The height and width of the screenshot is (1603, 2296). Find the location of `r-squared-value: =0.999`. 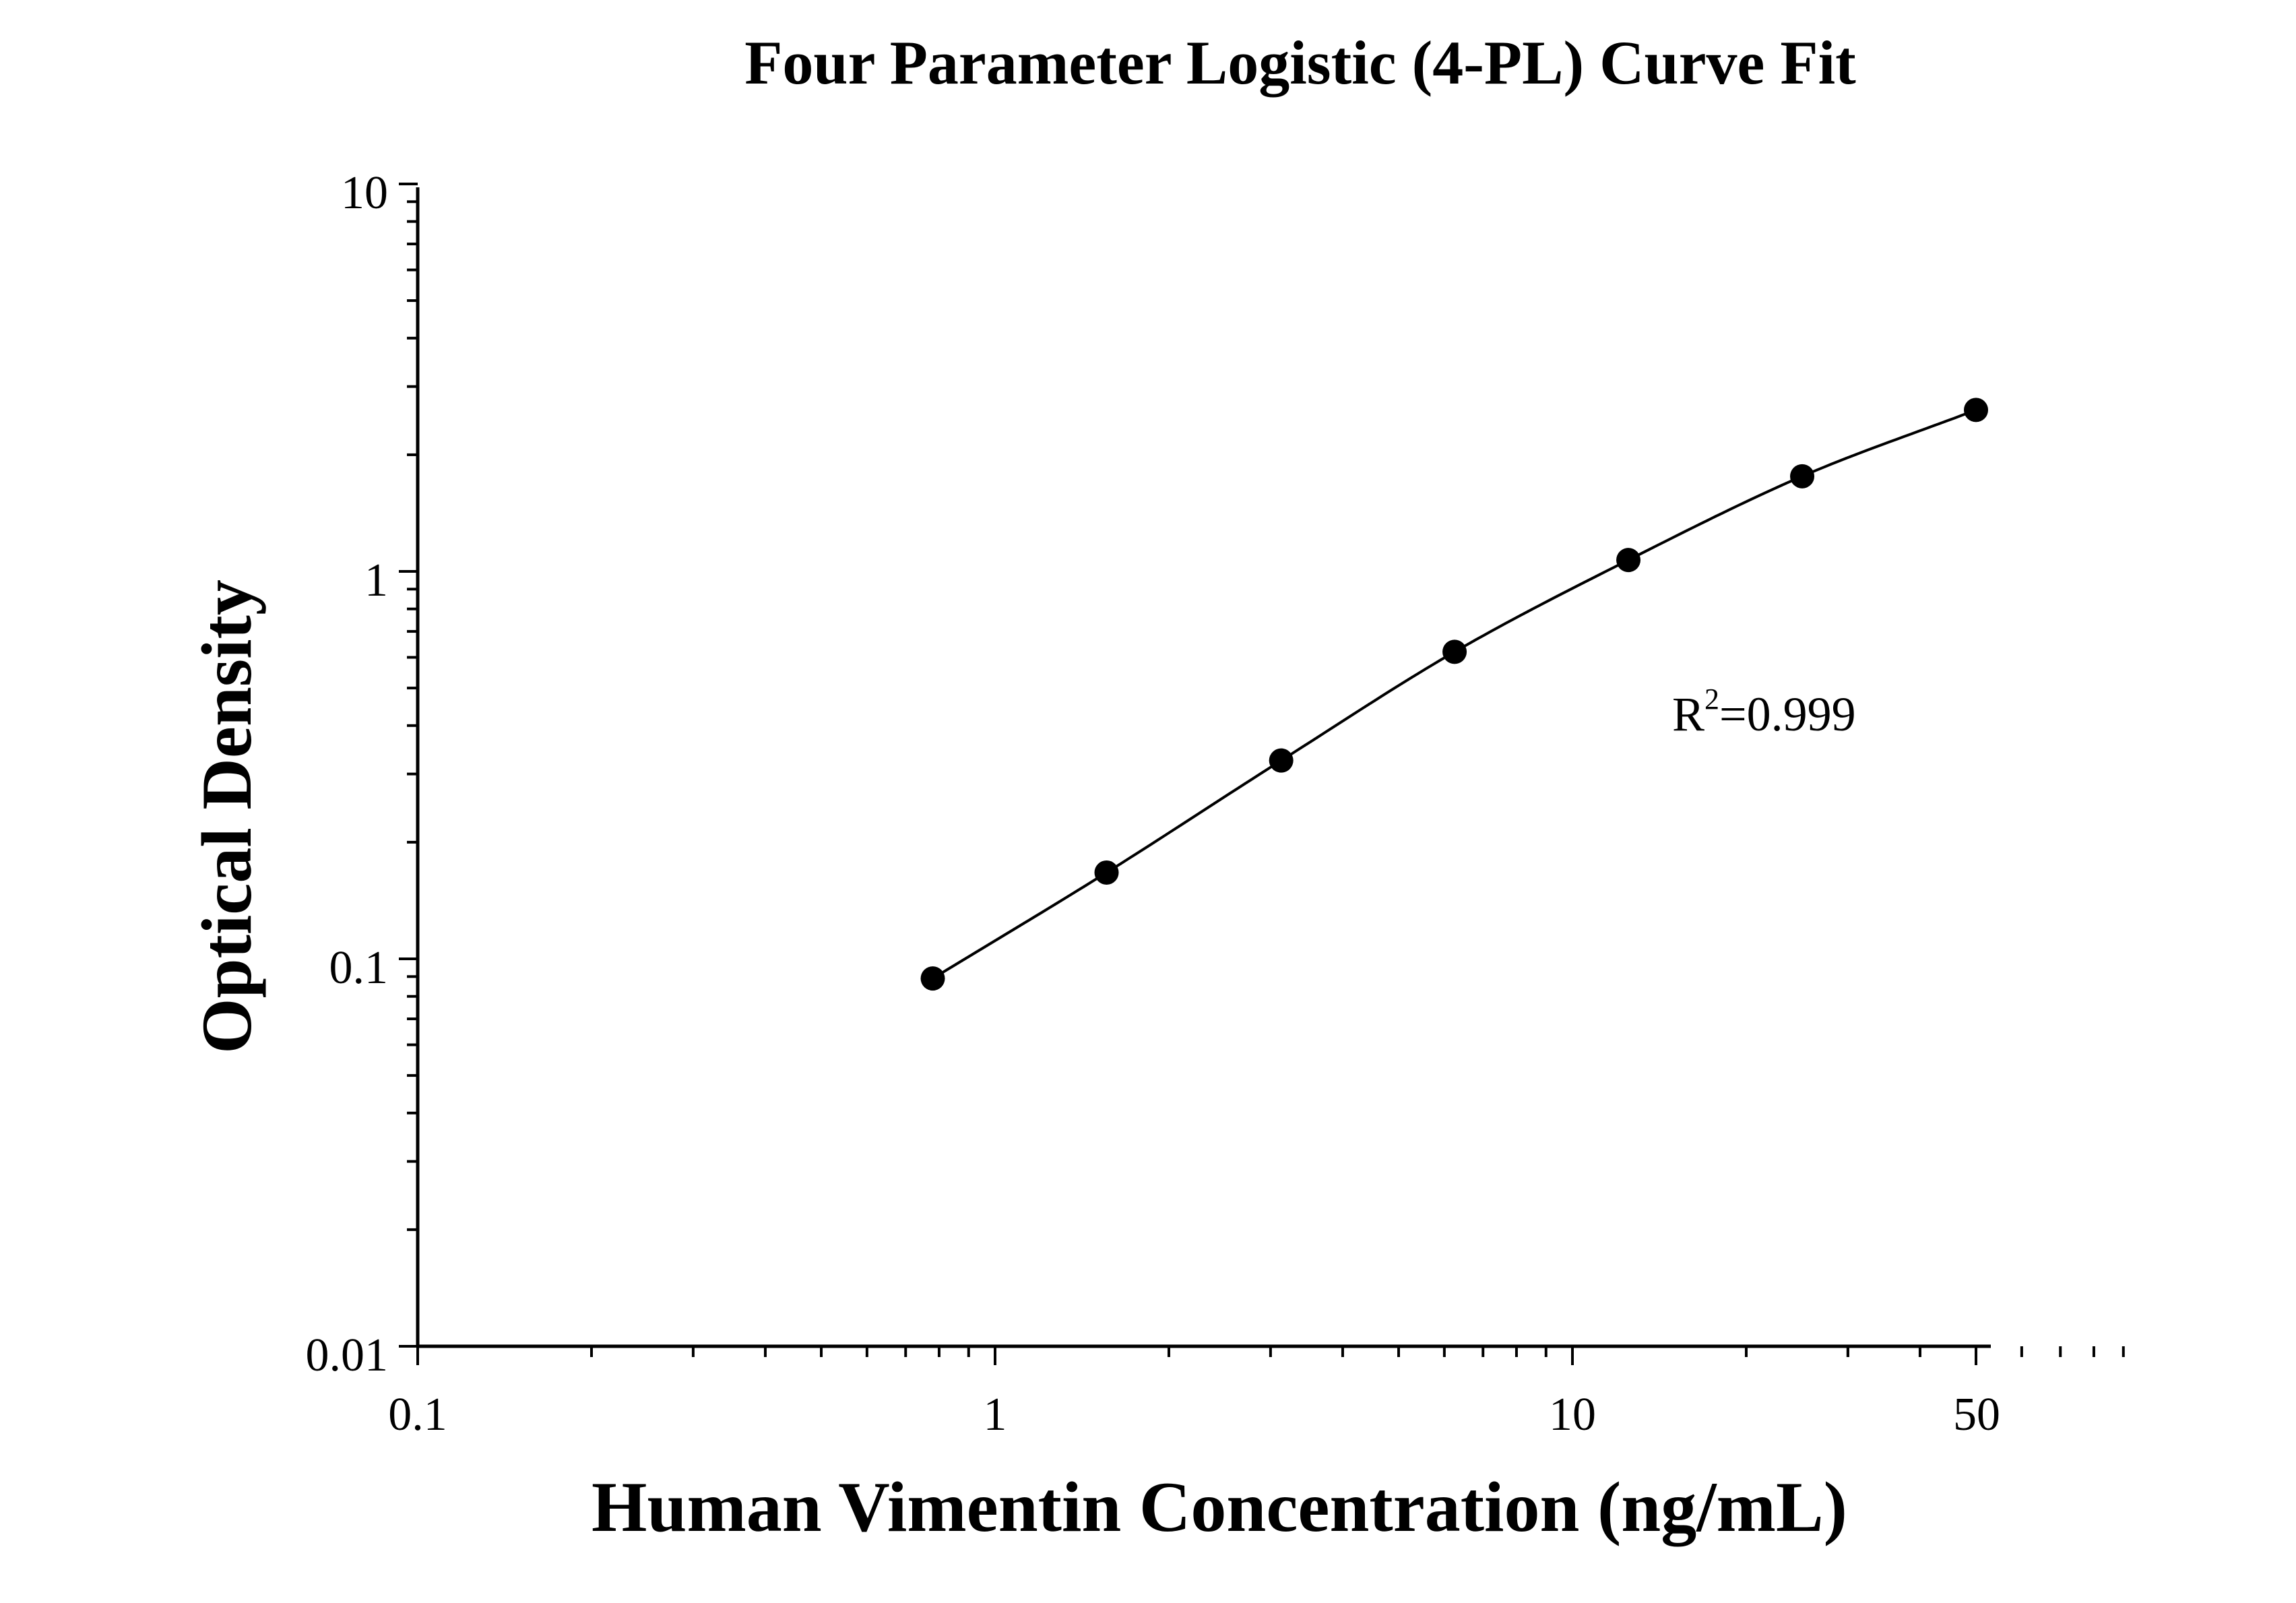

r-squared-value: =0.999 is located at coordinates (1787, 714).